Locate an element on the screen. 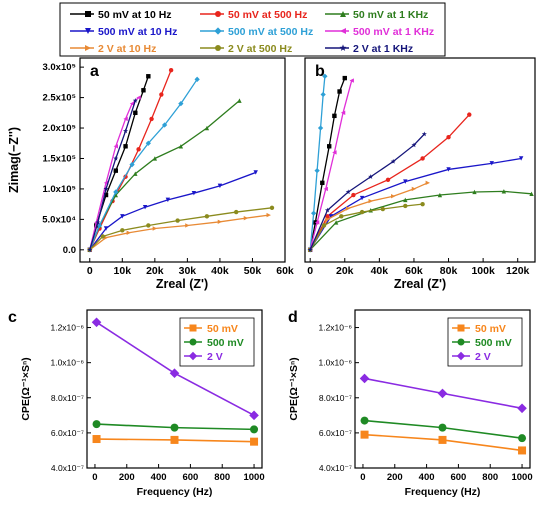 The width and height of the screenshot is (550, 507). x-tick-label: 30k is located at coordinates (188, 271).